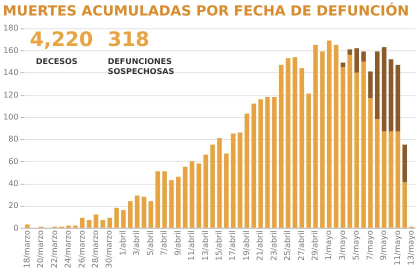  I want to click on x-tick-label: 9/abril, so click(177, 243).